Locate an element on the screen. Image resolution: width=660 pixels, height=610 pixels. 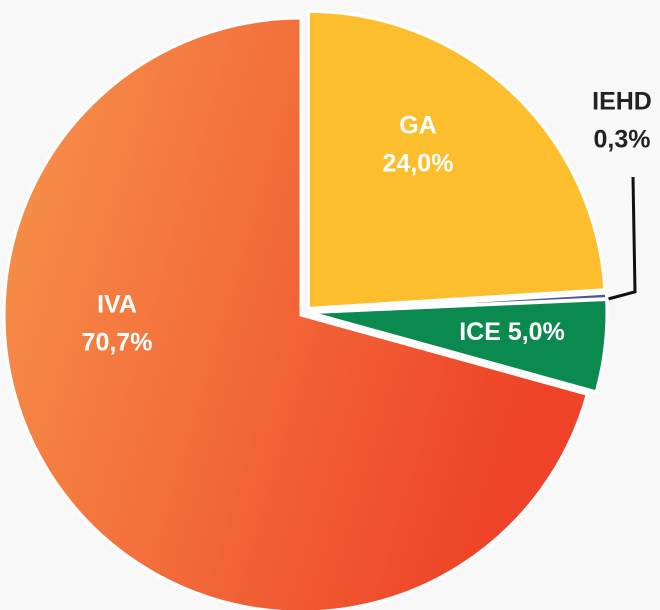
slice-value: 24,0% is located at coordinates (418, 164).